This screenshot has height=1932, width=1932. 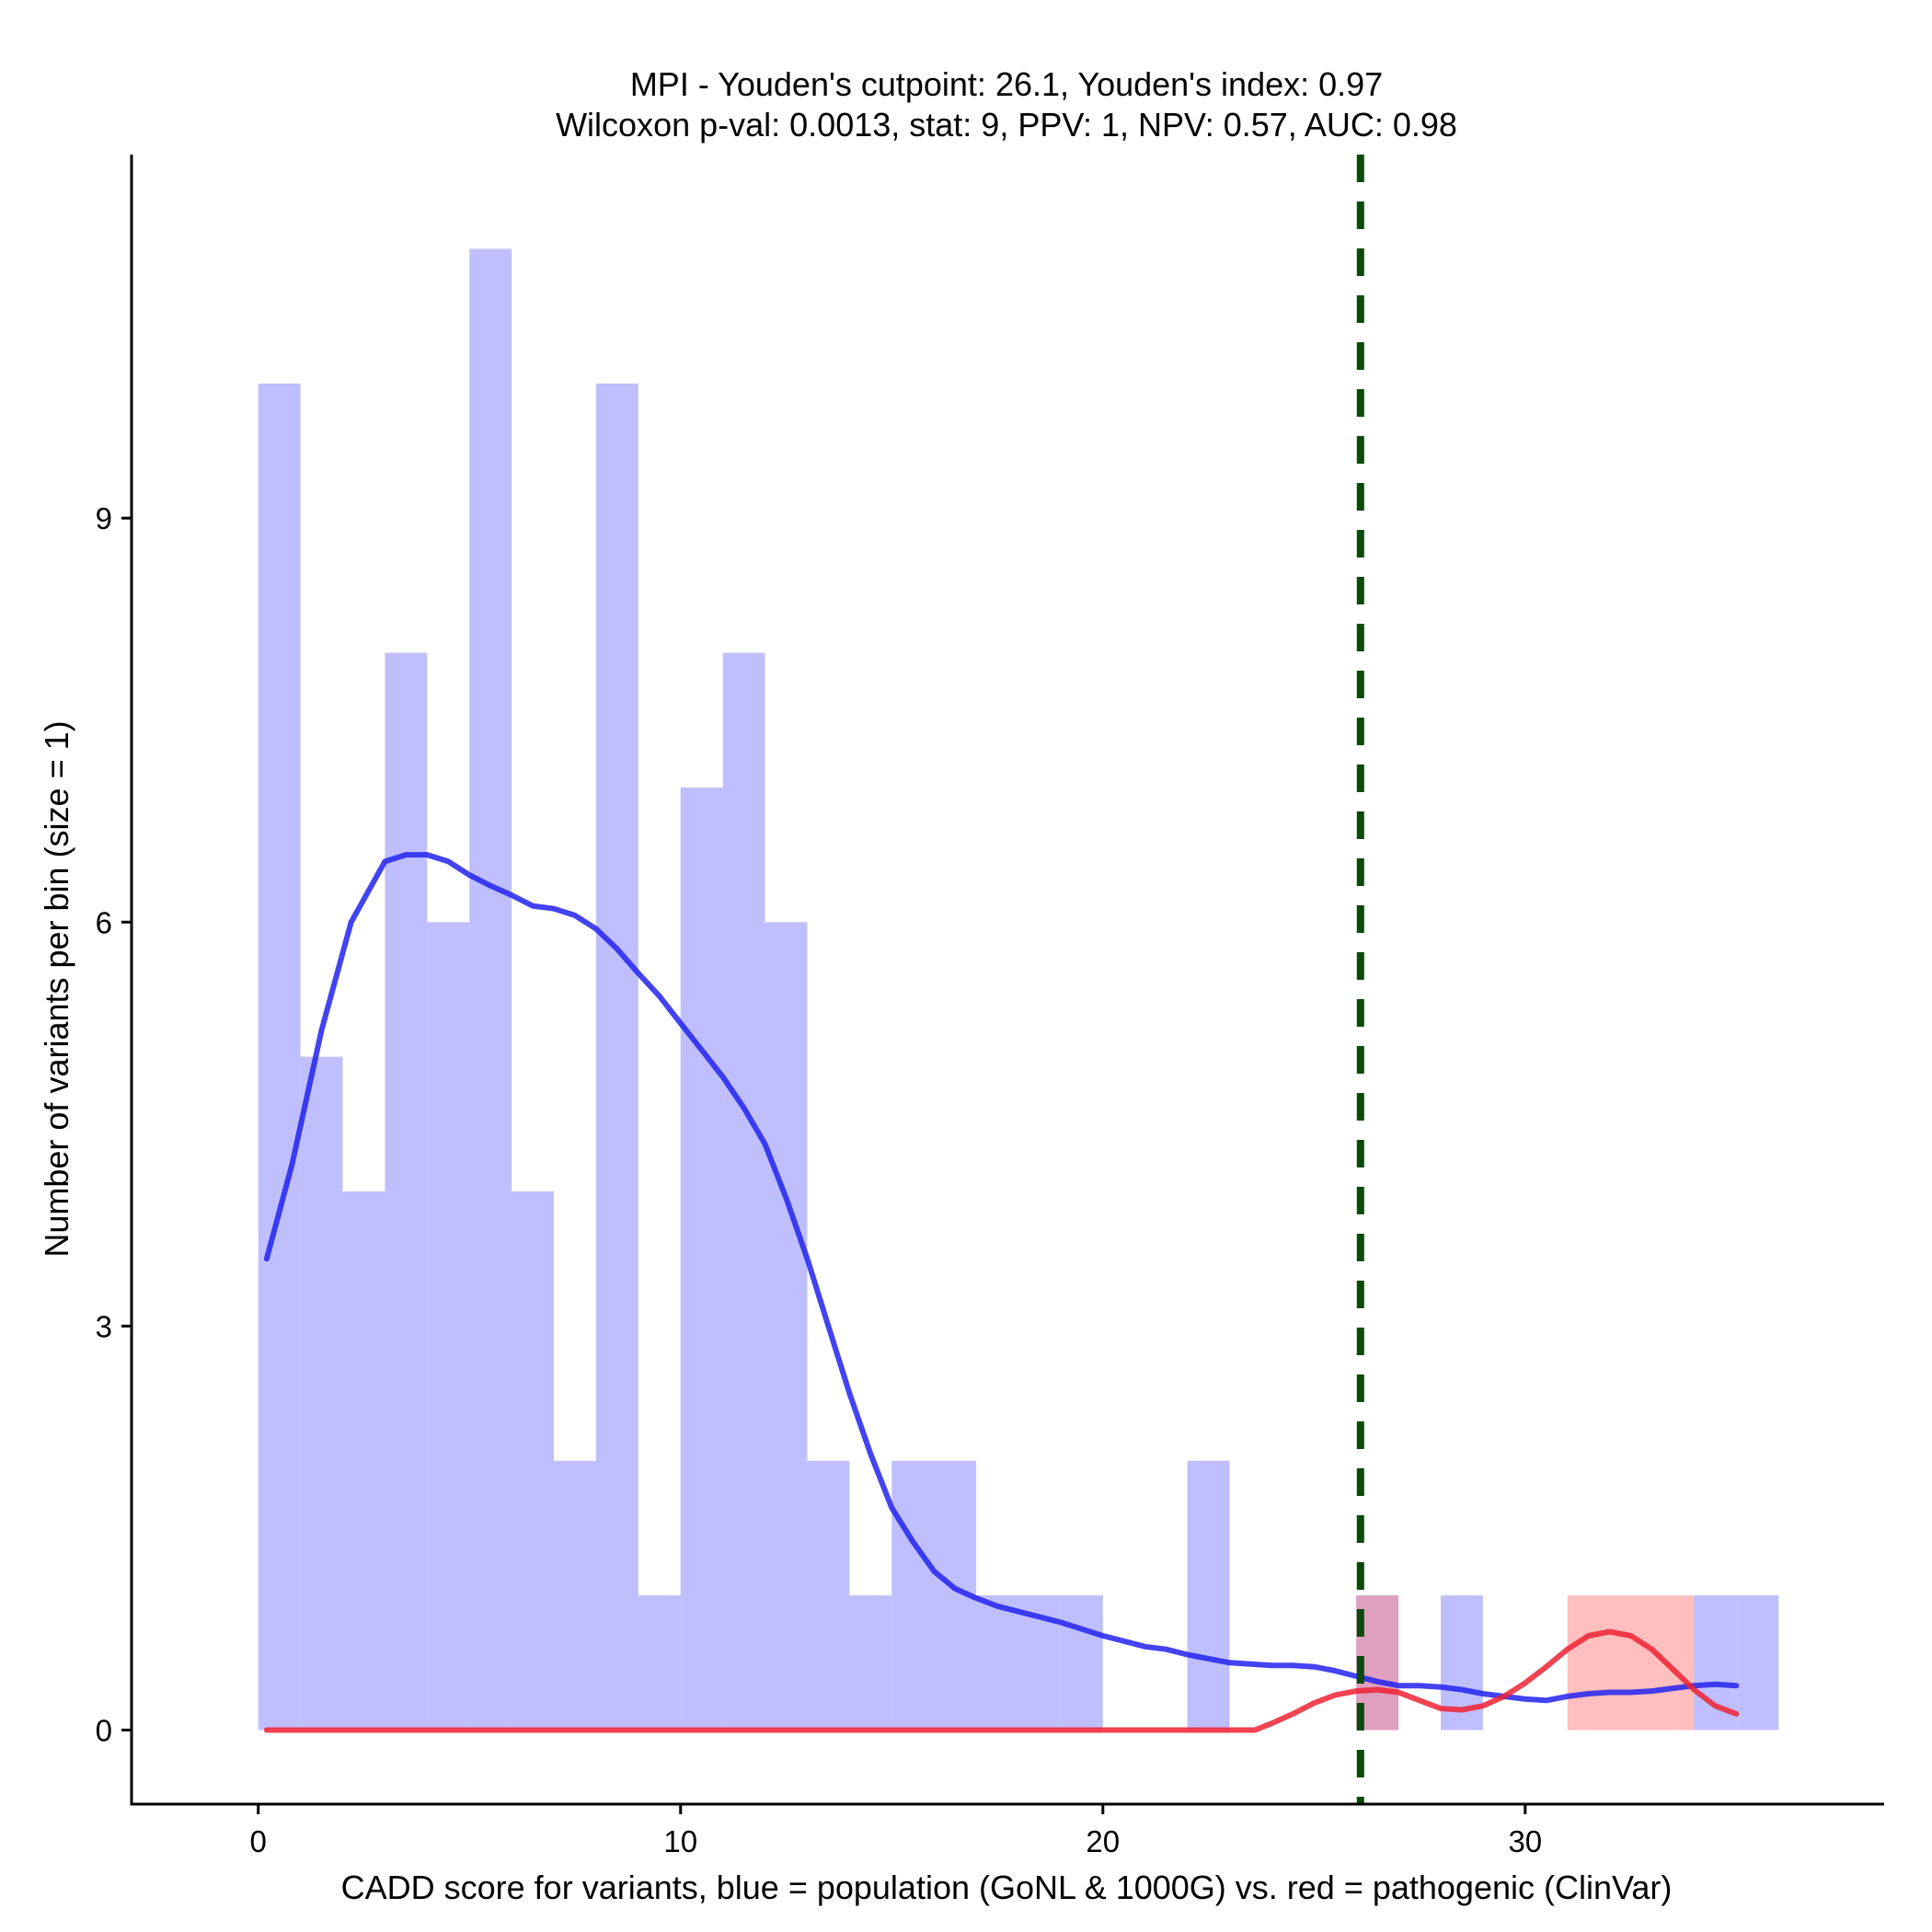 What do you see at coordinates (258, 1841) in the screenshot?
I see `x-tick-label: 0` at bounding box center [258, 1841].